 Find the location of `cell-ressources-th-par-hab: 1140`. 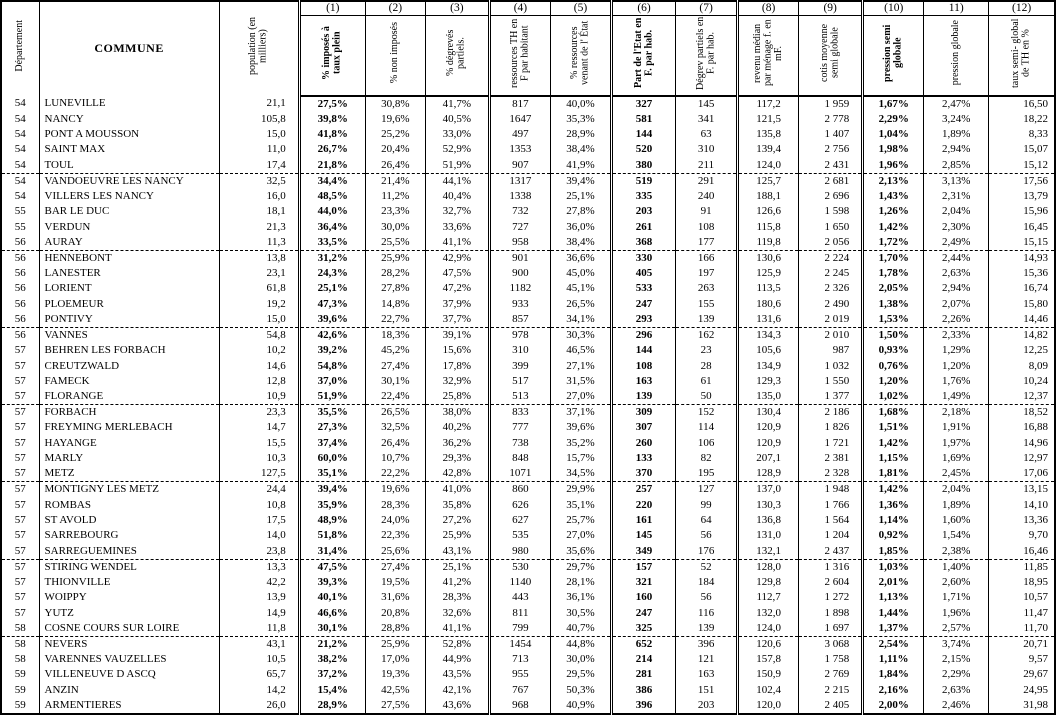

cell-ressources-th-par-hab: 1140 is located at coordinates (519, 582).